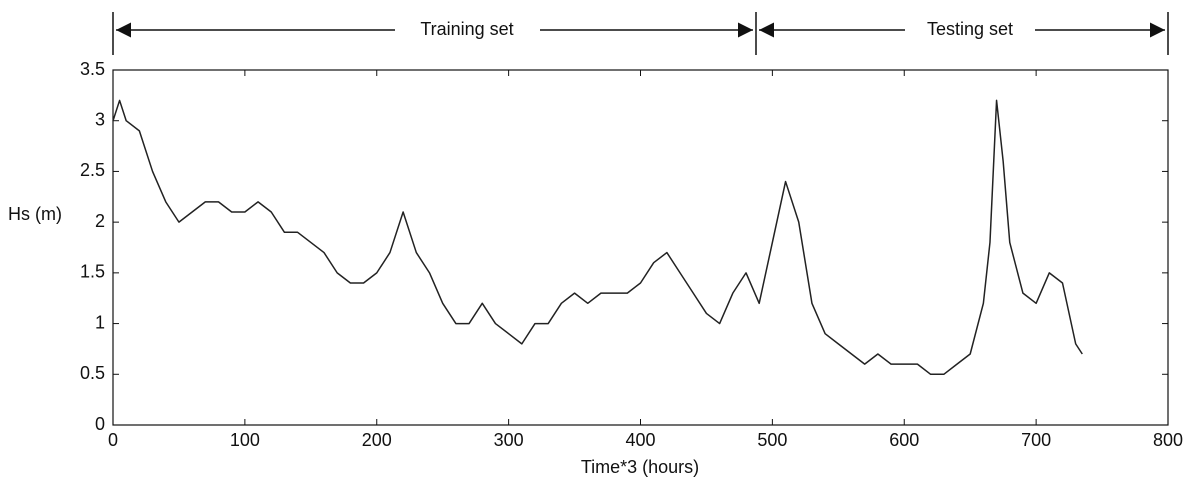 The width and height of the screenshot is (1191, 485). Describe the element at coordinates (92, 170) in the screenshot. I see `y-tick-label: 2.5` at that location.